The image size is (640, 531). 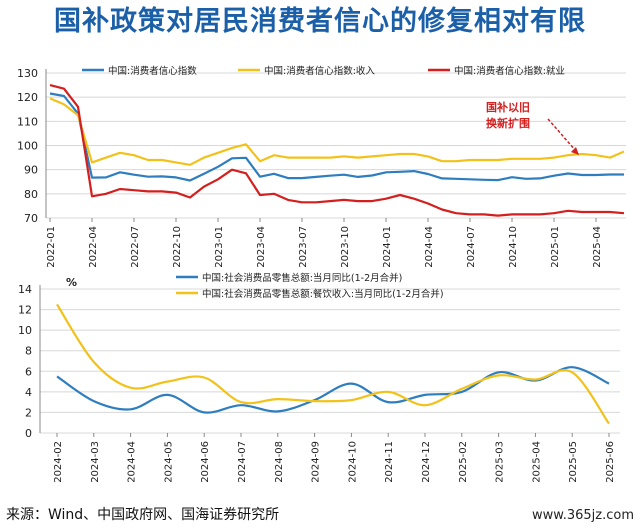 I want to click on legend-label: 中国:消费者信心指数:就业, so click(x=509, y=71).